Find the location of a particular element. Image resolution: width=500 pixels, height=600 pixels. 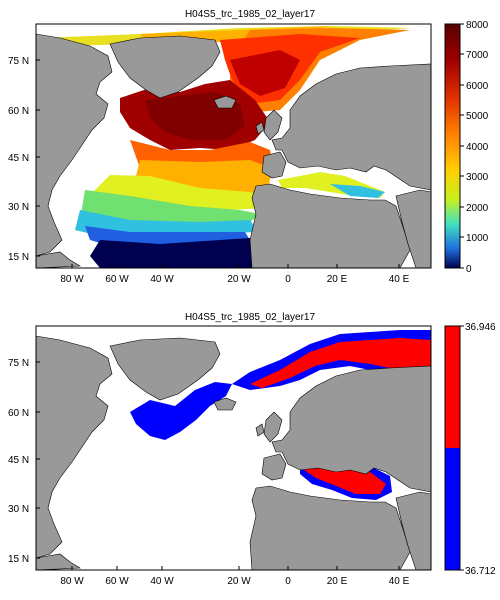

colorbar-2-top-class is located at coordinates (452, 387).